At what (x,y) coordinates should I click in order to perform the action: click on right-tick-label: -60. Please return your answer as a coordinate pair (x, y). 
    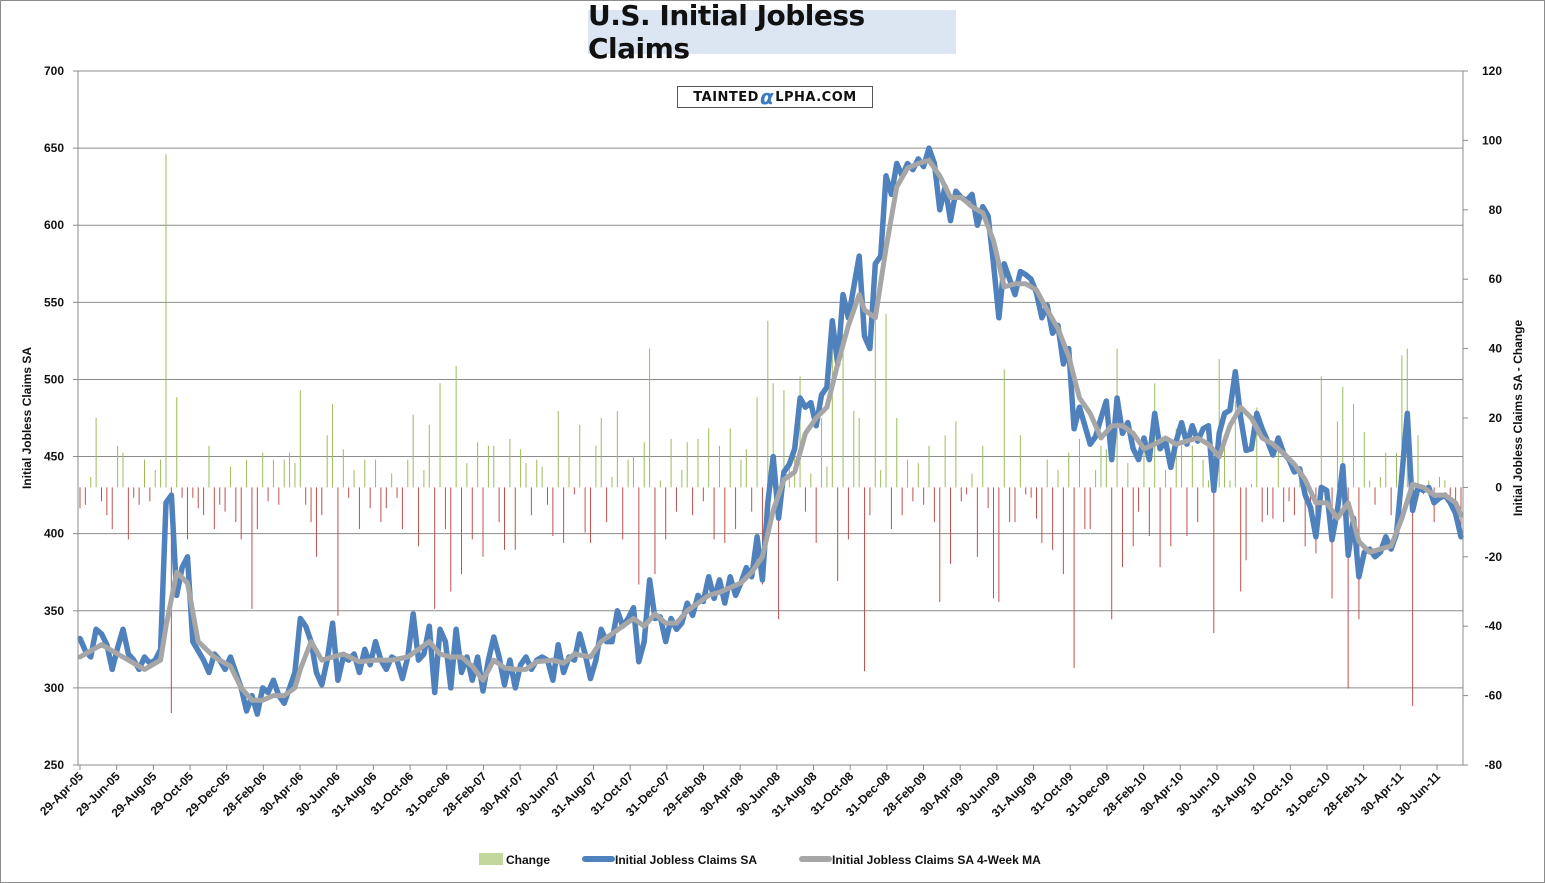
    Looking at the image, I should click on (1494, 696).